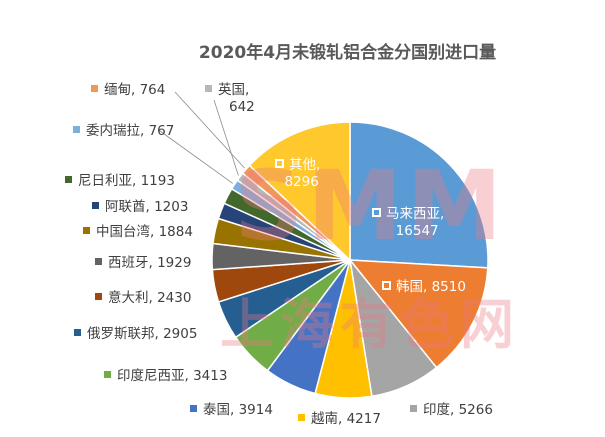 Image resolution: width=605 pixels, height=437 pixels. I want to click on legend-marker-indonesia, so click(107, 374).